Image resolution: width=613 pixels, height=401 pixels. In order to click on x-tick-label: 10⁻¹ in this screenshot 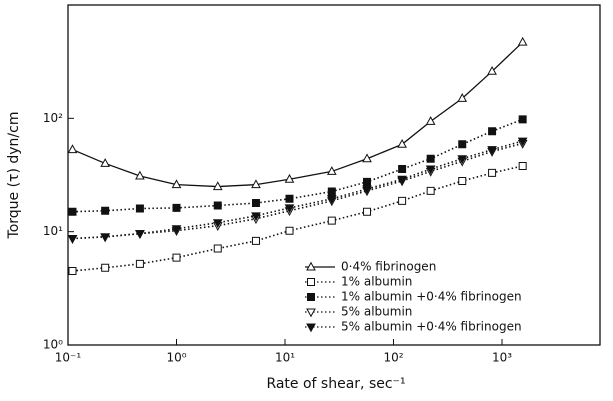, I will do `click(68, 358)`.